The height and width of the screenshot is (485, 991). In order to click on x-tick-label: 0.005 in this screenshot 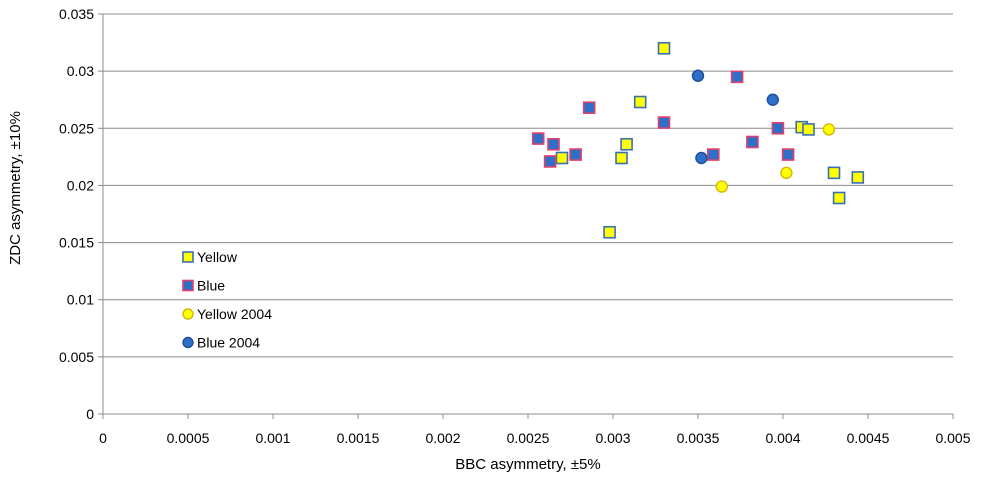, I will do `click(952, 438)`.